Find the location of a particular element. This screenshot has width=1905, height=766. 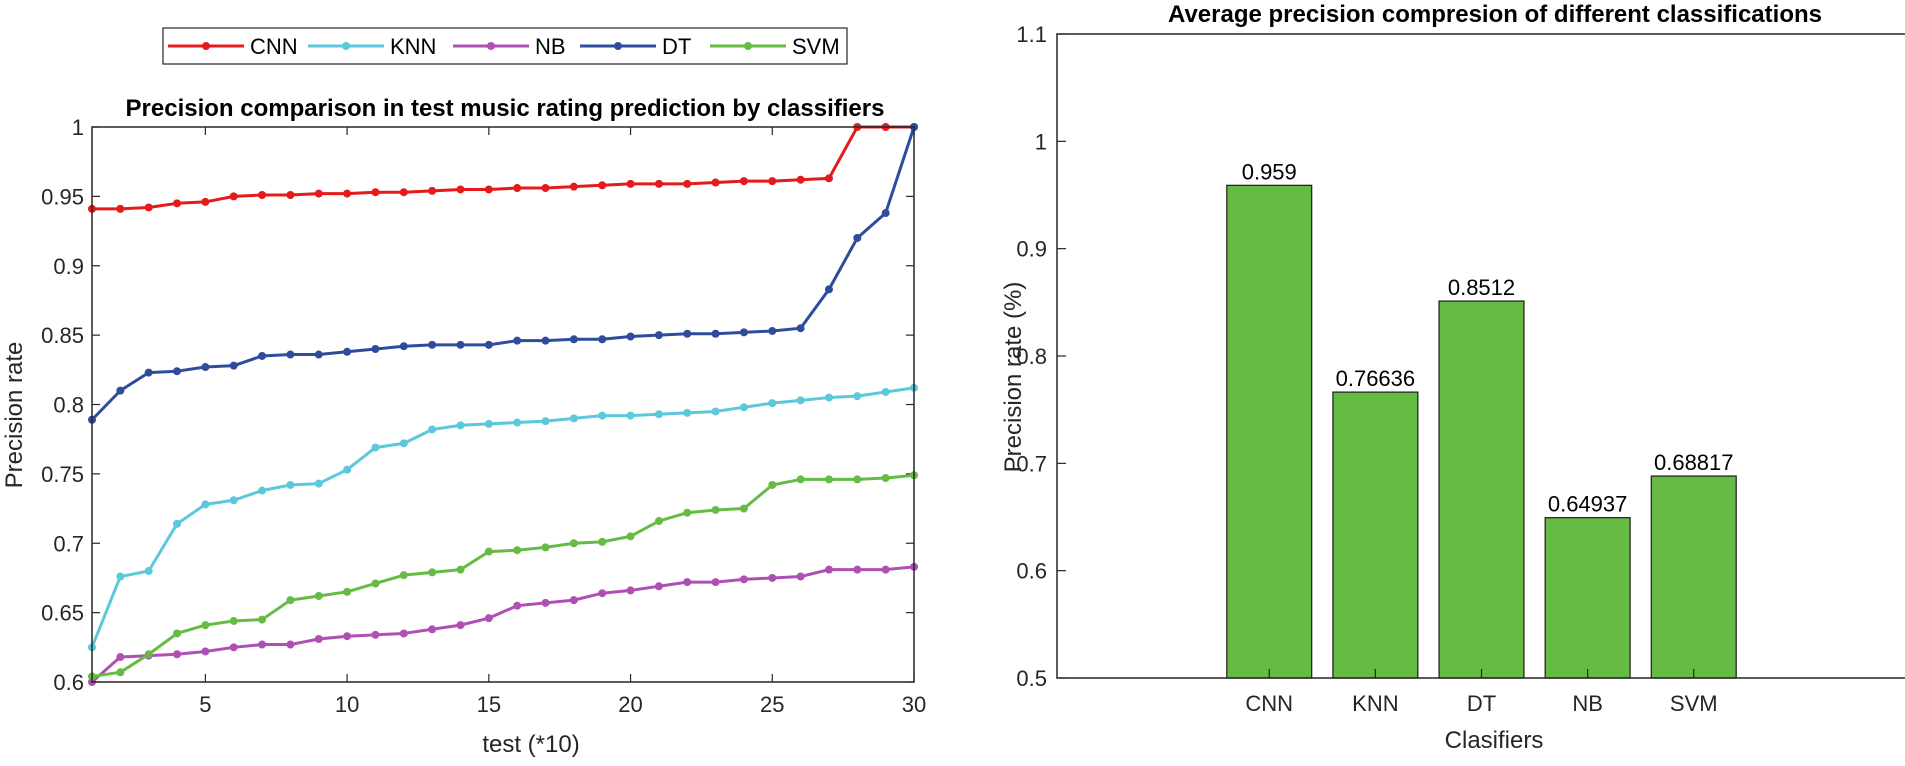

series-nb is located at coordinates (503, 624).